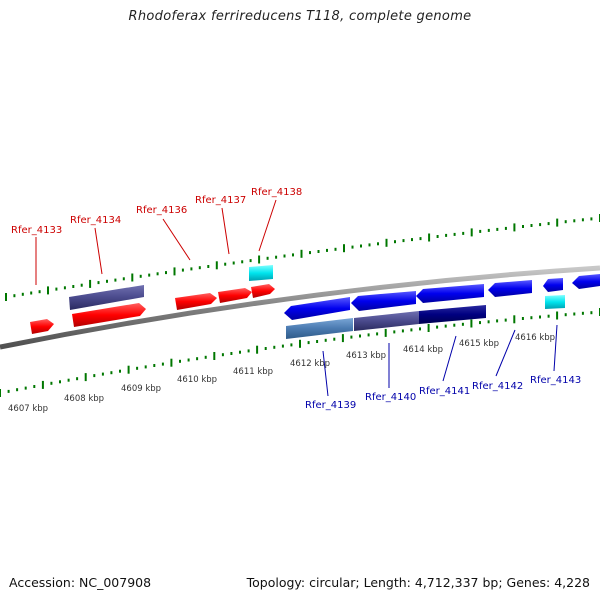  I want to click on upper-scale-line, so click(302, 257).